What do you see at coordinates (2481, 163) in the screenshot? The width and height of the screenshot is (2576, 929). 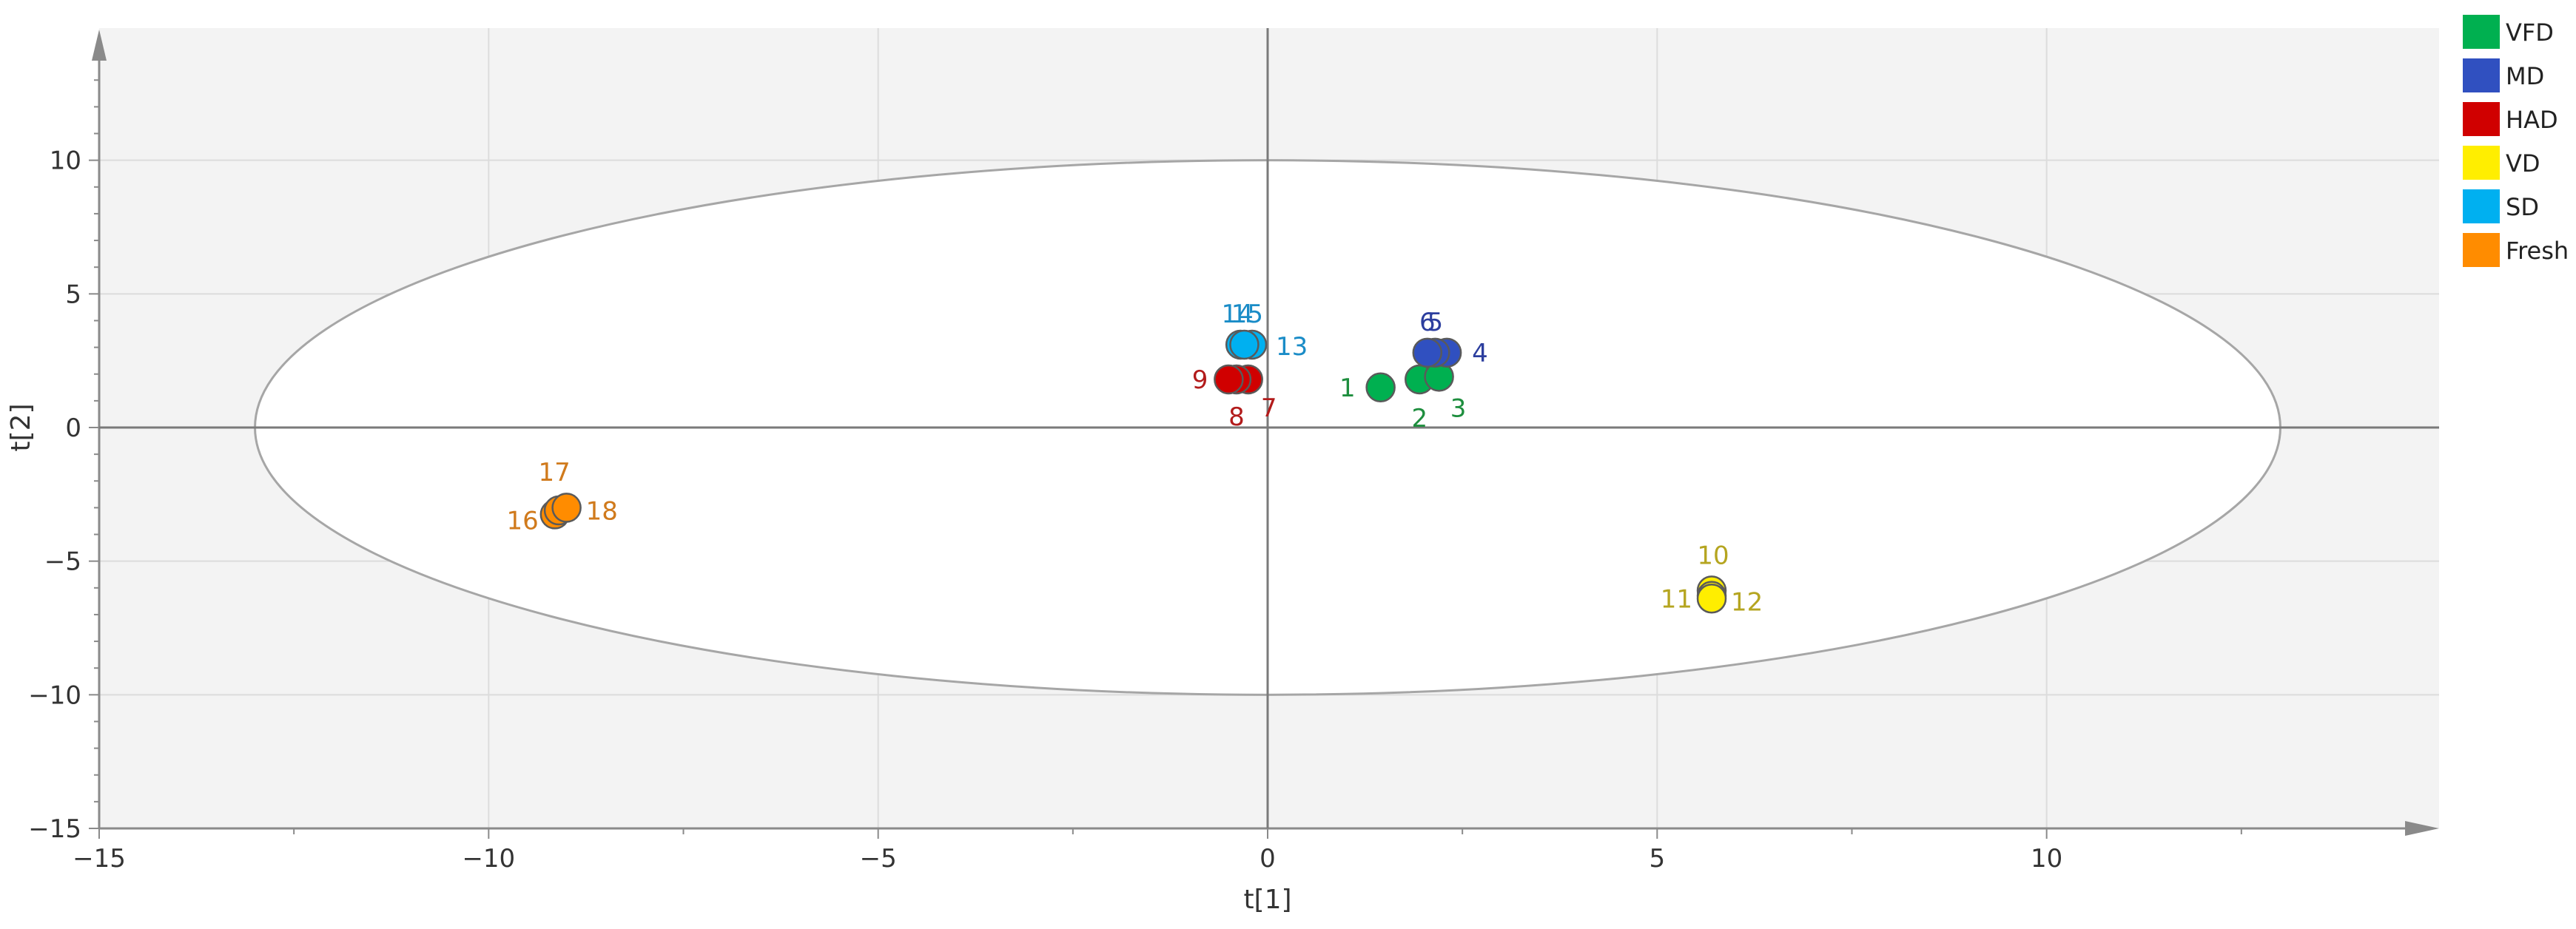 I see `legend-swatch-vd` at bounding box center [2481, 163].